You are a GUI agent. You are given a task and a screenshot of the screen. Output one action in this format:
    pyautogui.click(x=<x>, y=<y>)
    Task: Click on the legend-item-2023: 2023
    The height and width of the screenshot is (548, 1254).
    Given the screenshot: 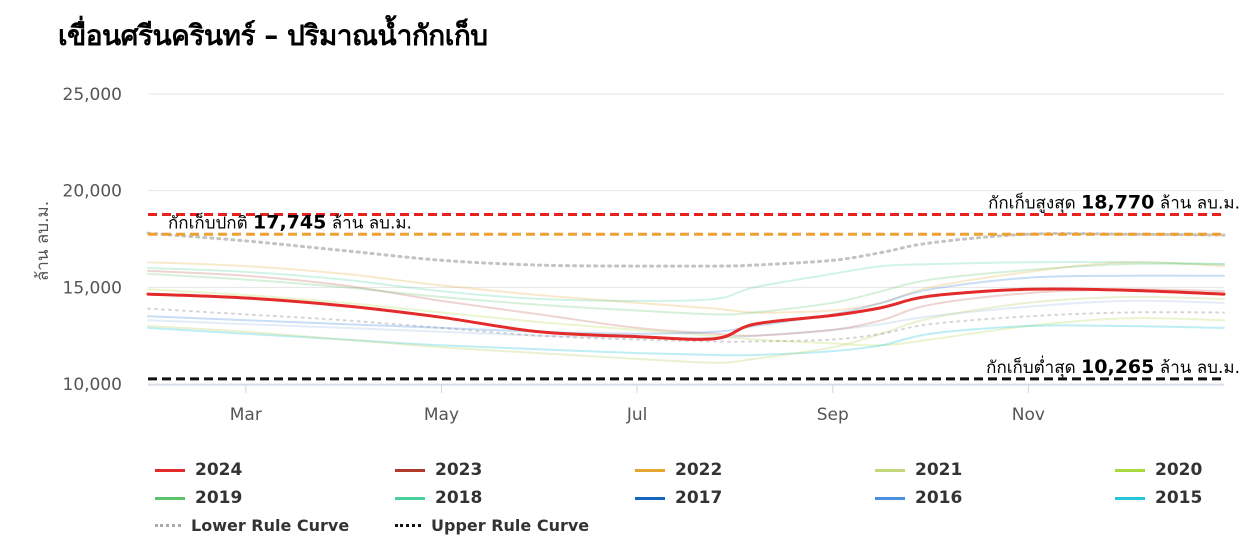 What is the action you would take?
    pyautogui.click(x=438, y=470)
    